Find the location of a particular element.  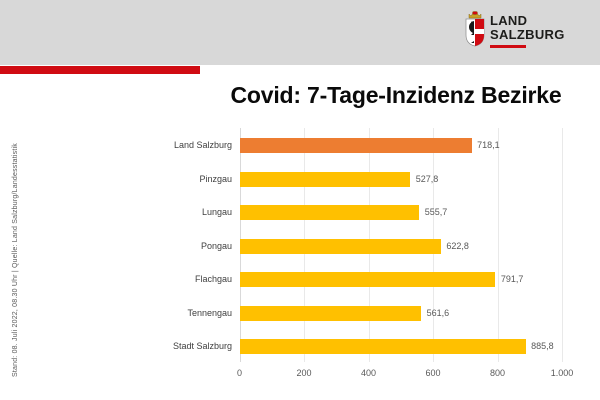

category-label: Tennengau is located at coordinates (209, 312).